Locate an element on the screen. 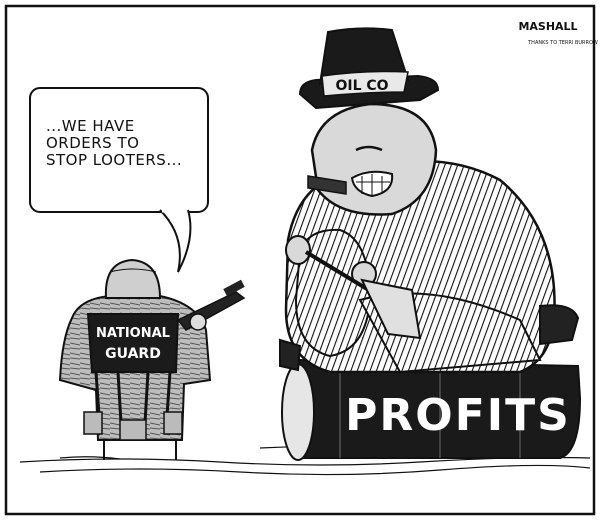 This screenshot has width=600, height=520. national-guard-soldier: NATIONAL GUARD is located at coordinates (152, 359).